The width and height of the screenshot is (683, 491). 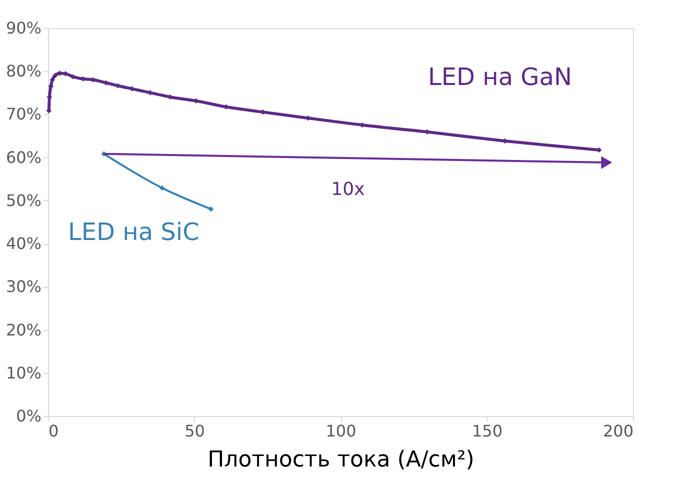 What do you see at coordinates (487, 431) in the screenshot?
I see `x-tick-label: 150` at bounding box center [487, 431].